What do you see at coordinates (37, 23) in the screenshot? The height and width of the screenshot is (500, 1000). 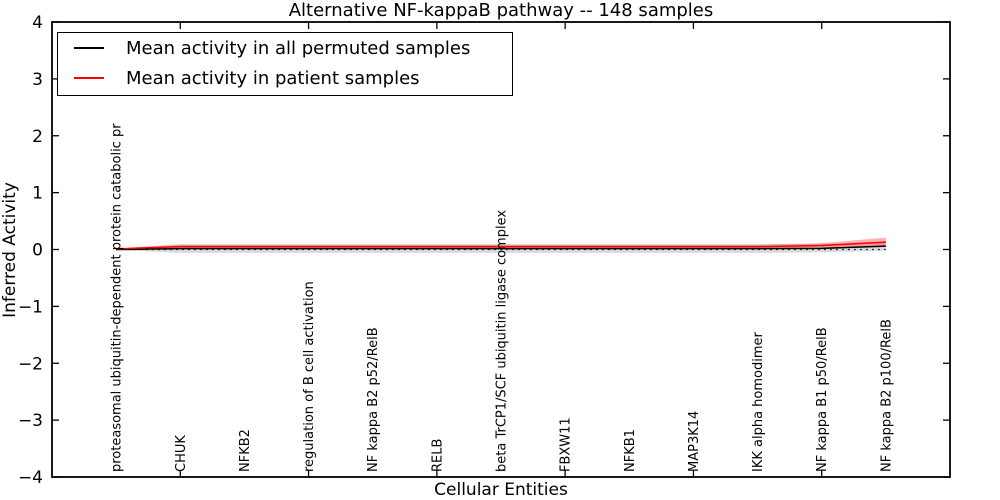 I see `y-tick-label: 4` at bounding box center [37, 23].